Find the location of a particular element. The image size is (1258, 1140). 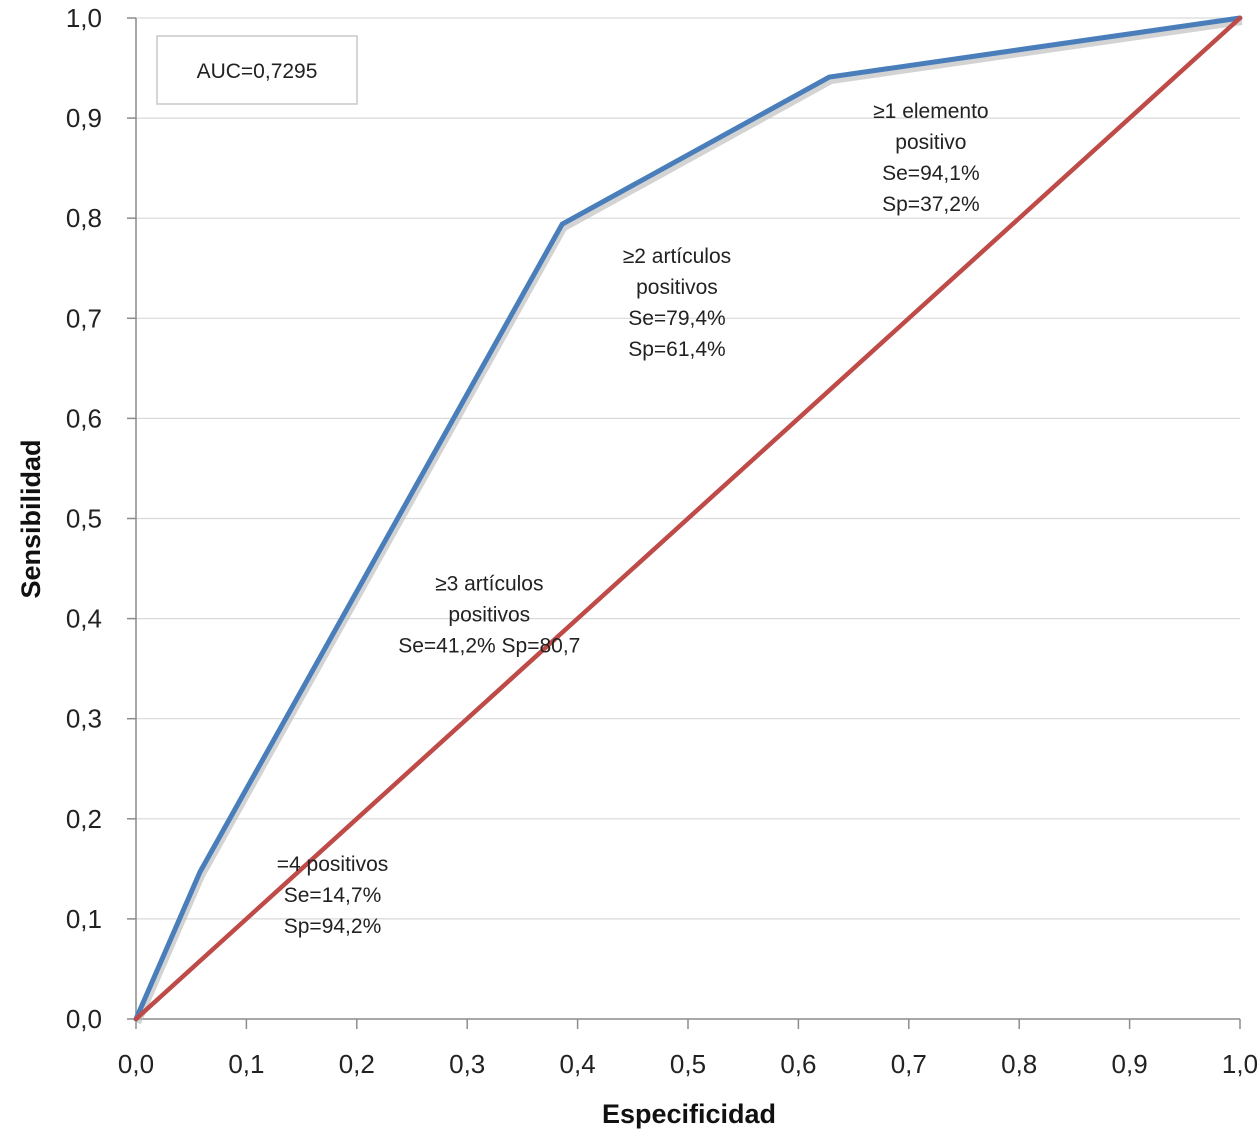

annotation-line: ≥2 artículos is located at coordinates (677, 256).